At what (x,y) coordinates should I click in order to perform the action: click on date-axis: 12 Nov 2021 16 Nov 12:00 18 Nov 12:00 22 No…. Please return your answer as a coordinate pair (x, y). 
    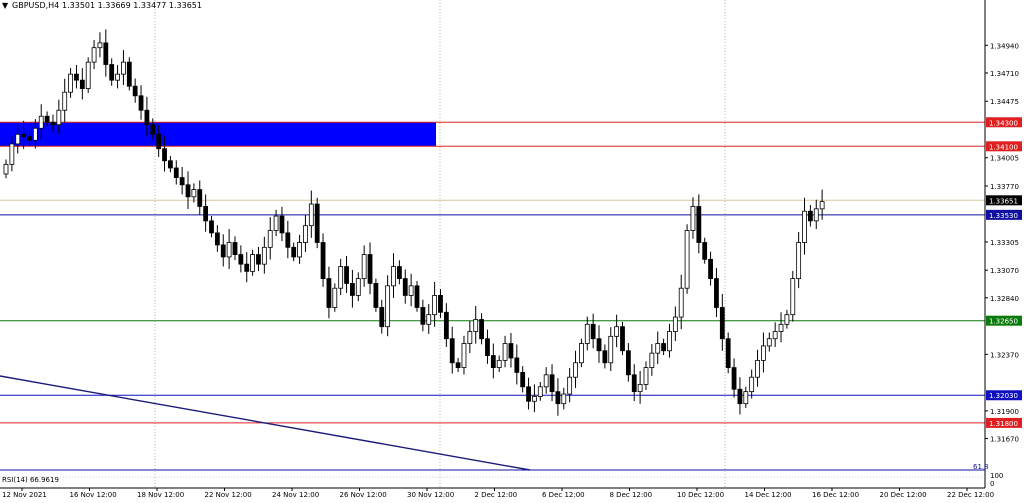
    Looking at the image, I should click on (497, 493).